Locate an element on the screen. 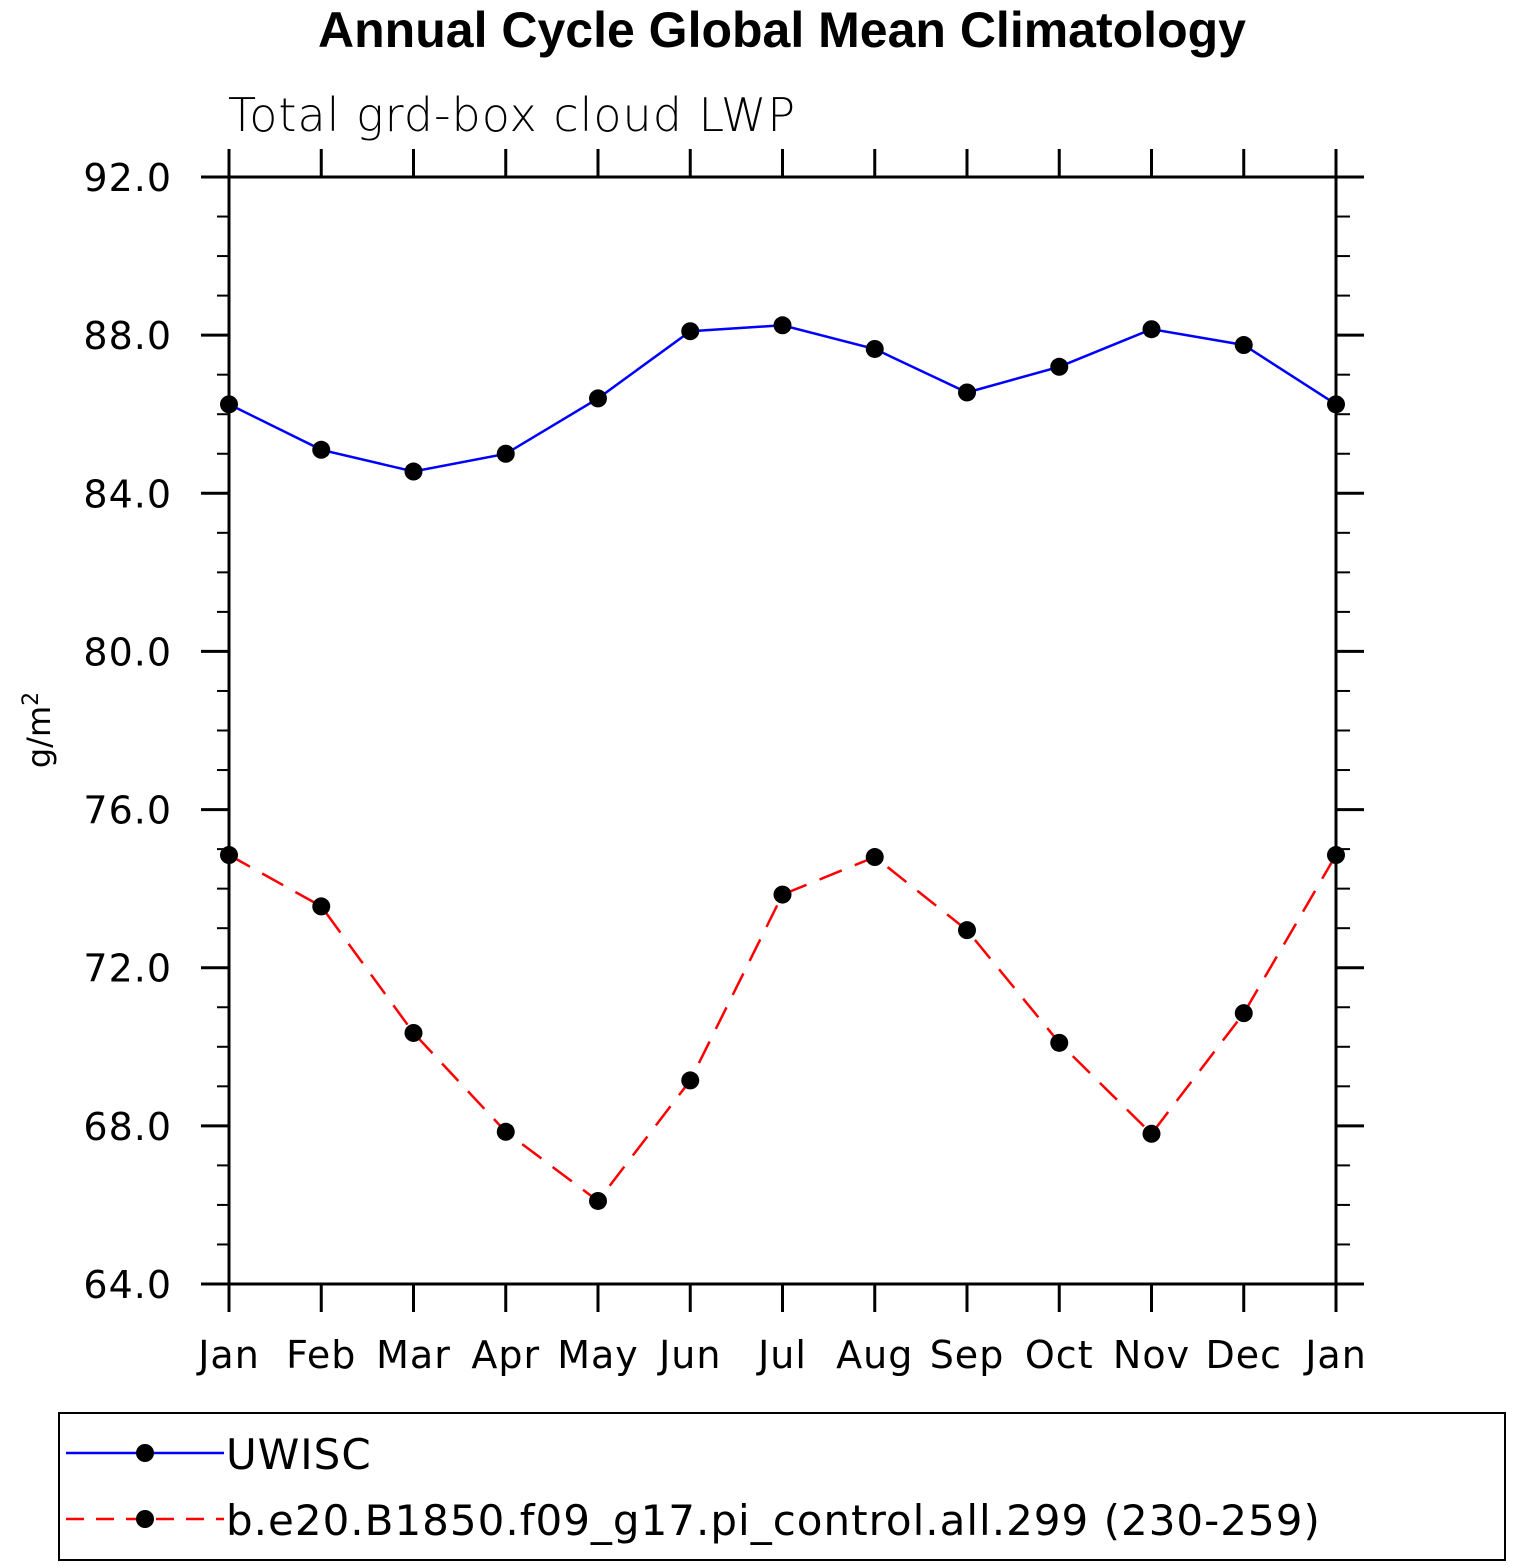 This screenshot has height=1567, width=1513. y-tick-label: 68.0 is located at coordinates (127, 1127).